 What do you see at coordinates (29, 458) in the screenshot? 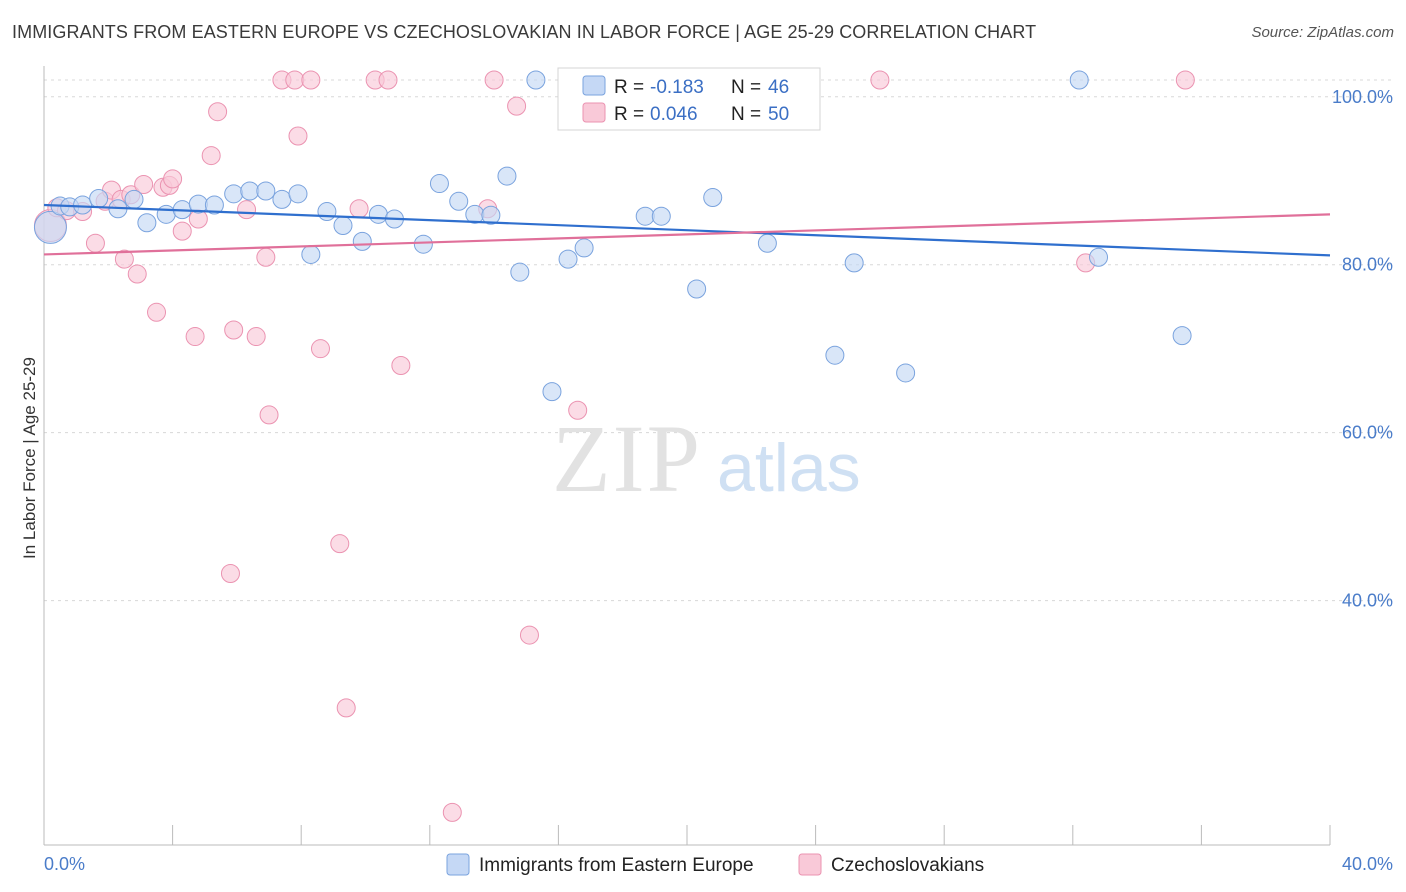
I see `y-axis-title: In Labor Force | Age 25-29` at bounding box center [29, 458].